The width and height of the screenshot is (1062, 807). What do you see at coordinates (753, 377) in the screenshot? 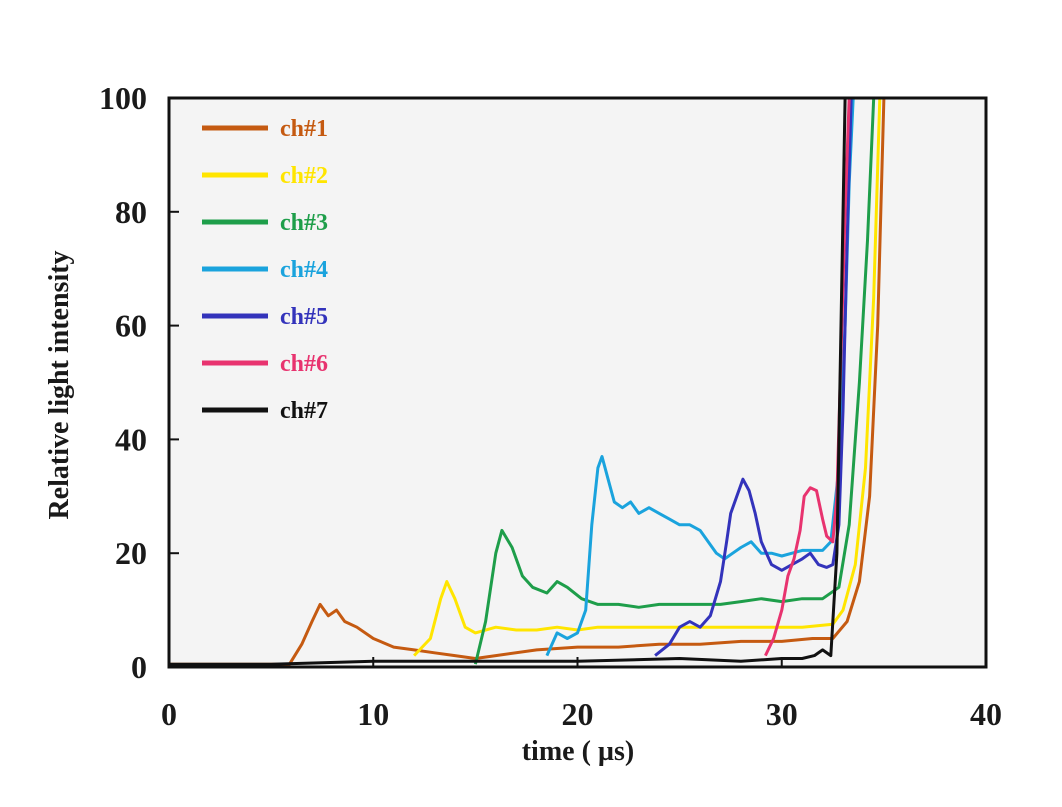
I see `series-line-ch5` at bounding box center [753, 377].